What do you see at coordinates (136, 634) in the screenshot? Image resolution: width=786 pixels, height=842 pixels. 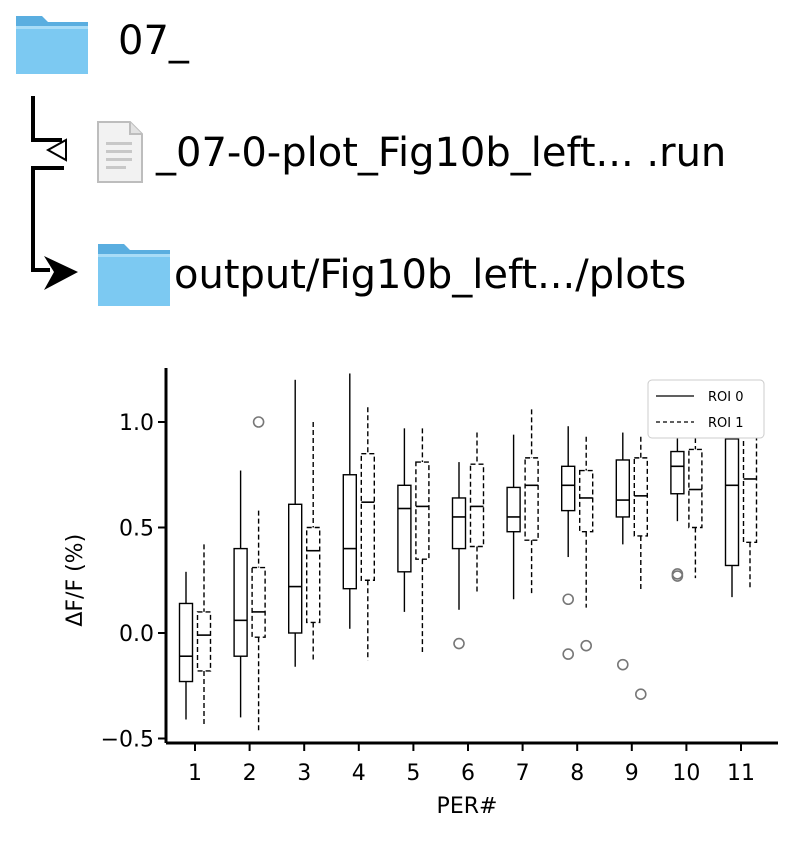 I see `y-tick-label: 0.0` at bounding box center [136, 634].